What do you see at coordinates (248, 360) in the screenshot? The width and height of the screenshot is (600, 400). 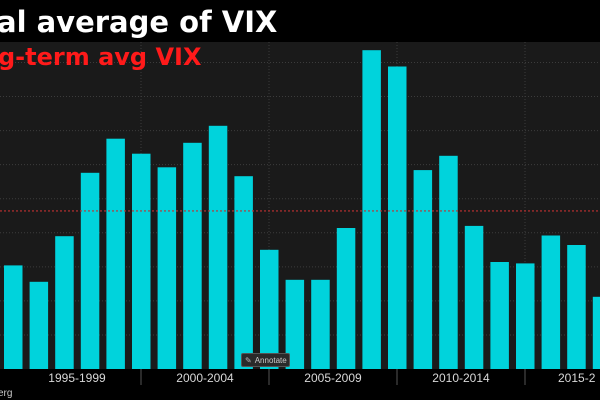 I see `pencil-icon: ✎` at bounding box center [248, 360].